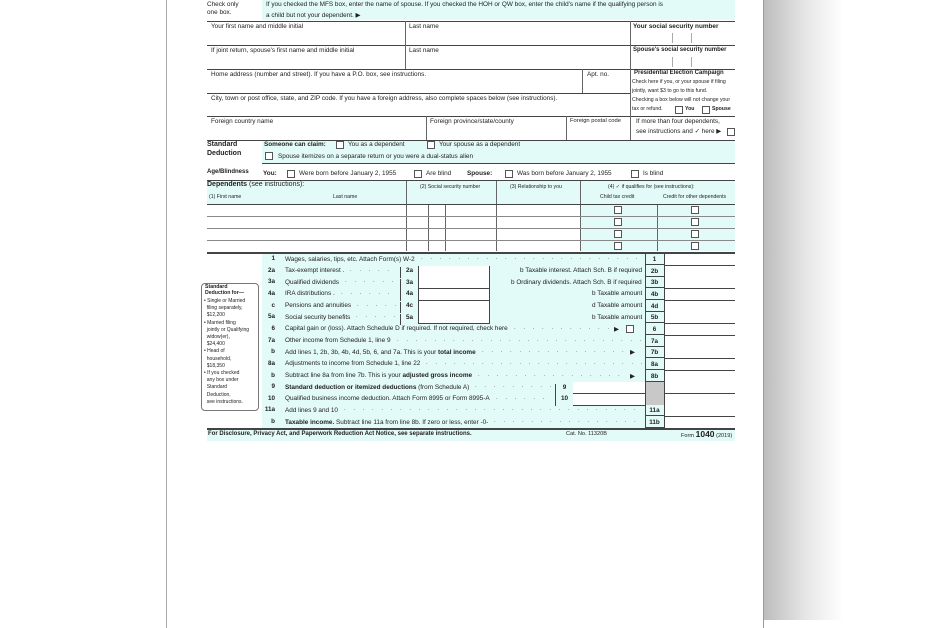 The height and width of the screenshot is (628, 930). Describe the element at coordinates (291, 174) in the screenshot. I see `you-born-checkbox` at that location.